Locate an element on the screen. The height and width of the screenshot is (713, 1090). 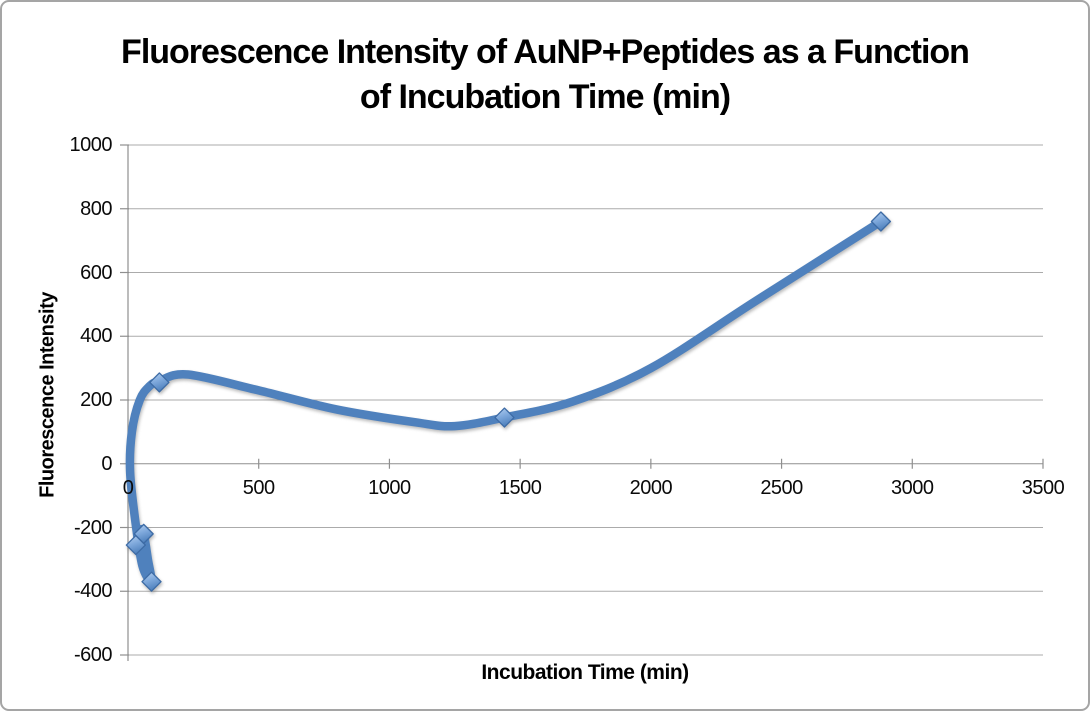
x-axis-title: Incubation Time (min) is located at coordinates (585, 672).